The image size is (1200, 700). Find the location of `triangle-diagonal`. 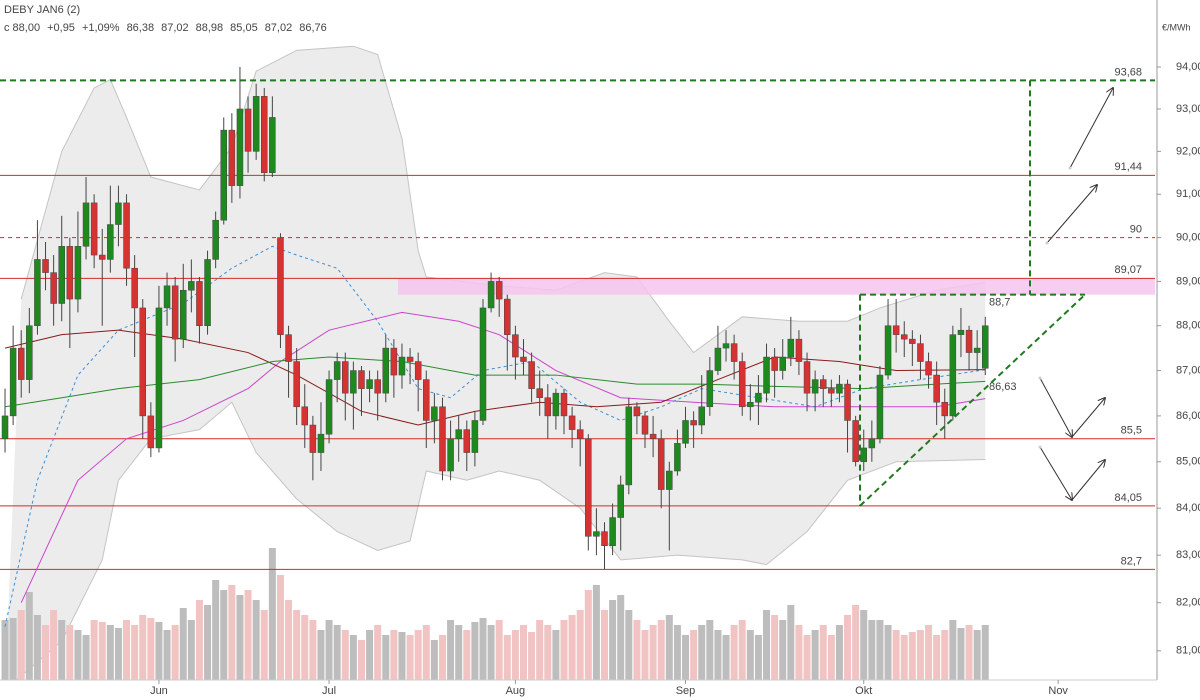

triangle-diagonal is located at coordinates (972, 400).